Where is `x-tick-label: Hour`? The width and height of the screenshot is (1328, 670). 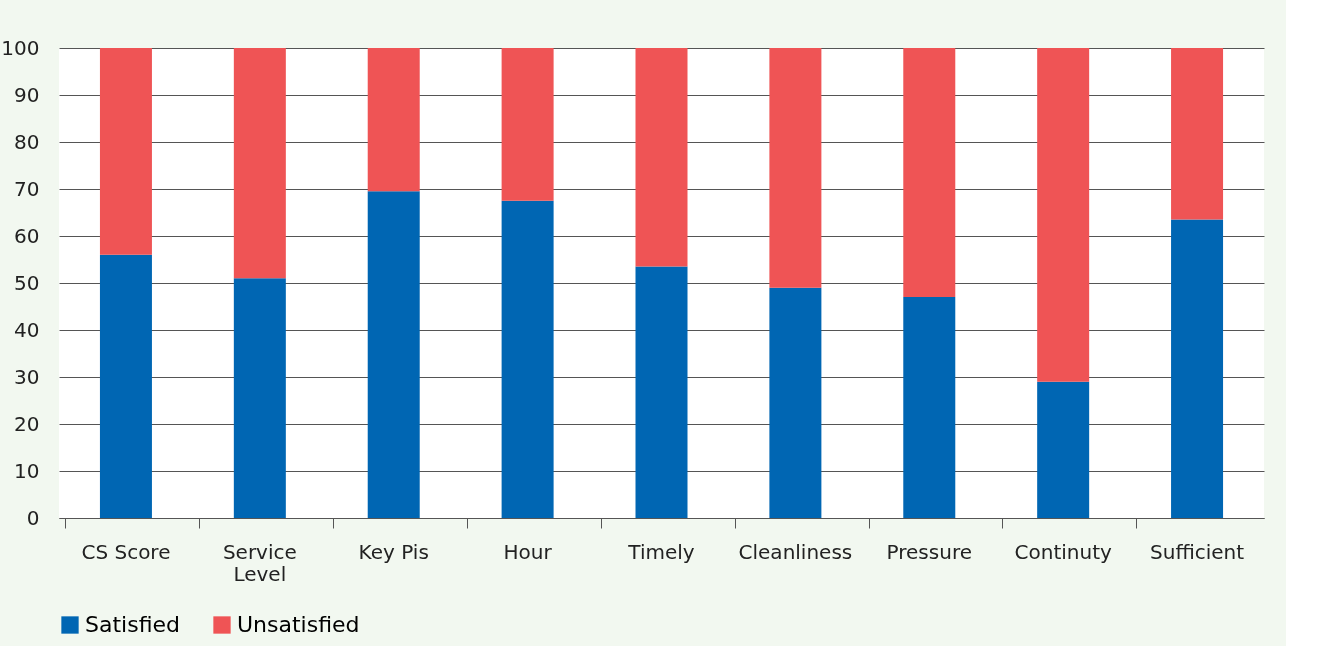
x-tick-label: Hour is located at coordinates (528, 551).